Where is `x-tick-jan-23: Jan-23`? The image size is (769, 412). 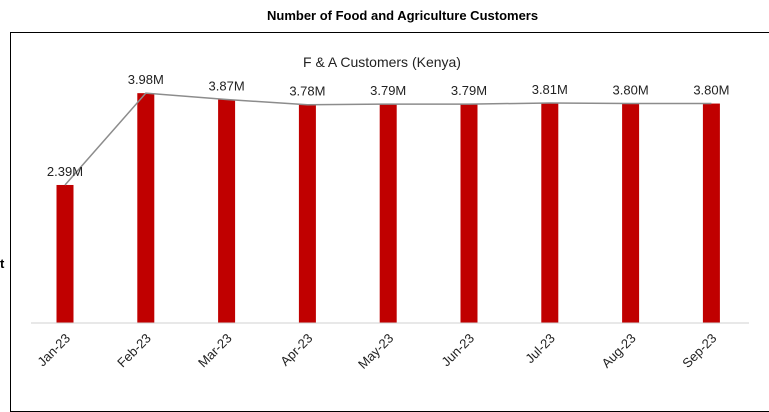
x-tick-jan-23: Jan-23 is located at coordinates (53, 350).